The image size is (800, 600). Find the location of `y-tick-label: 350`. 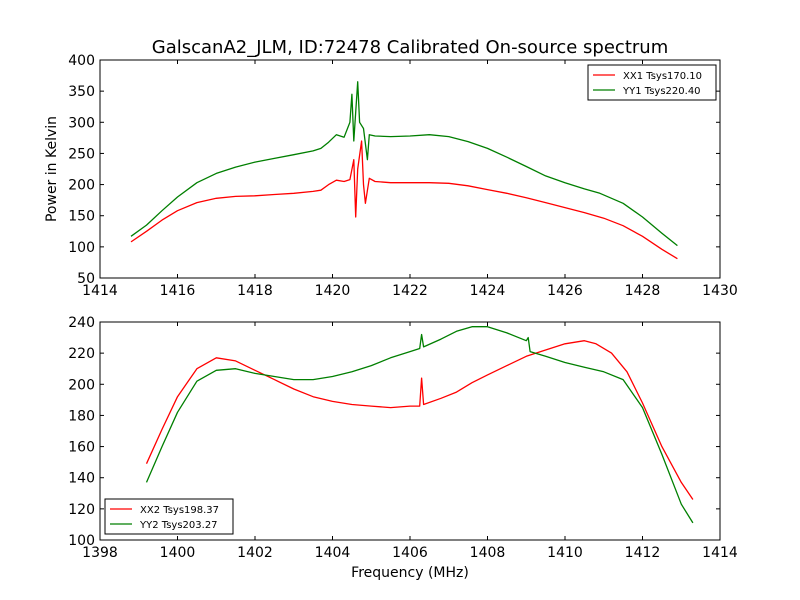

y-tick-label: 350 is located at coordinates (81, 92).